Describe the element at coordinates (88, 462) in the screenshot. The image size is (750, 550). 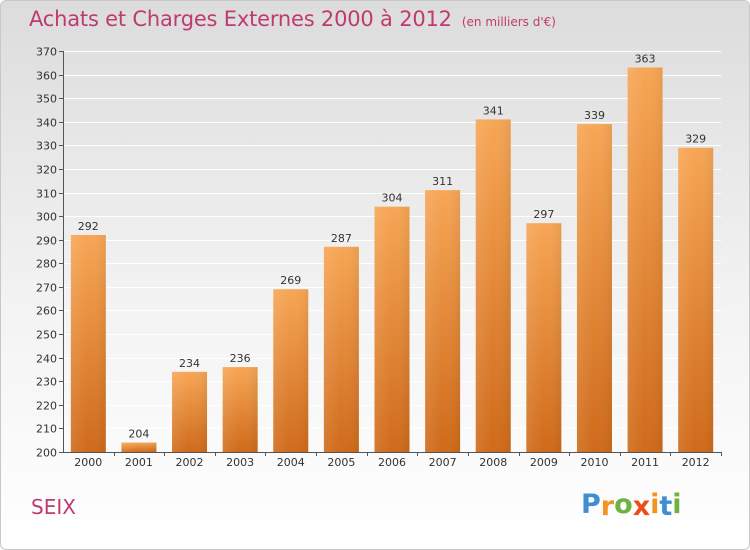
I see `x-tick-label: 2000` at that location.